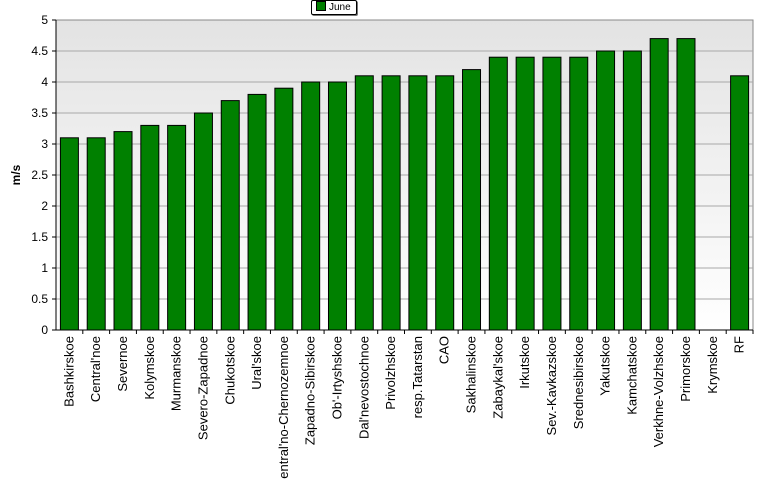 This screenshot has width=777, height=479. What do you see at coordinates (417, 377) in the screenshot?
I see `x-tick-label: resp.Tatarstan` at bounding box center [417, 377].